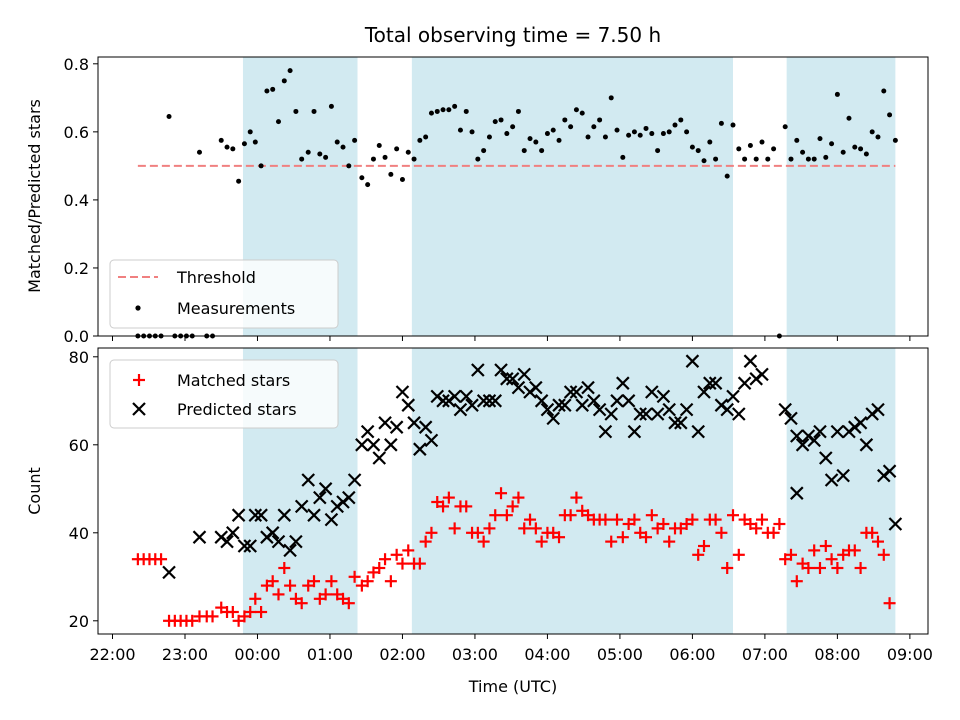 Image resolution: width=960 pixels, height=720 pixels. What do you see at coordinates (76, 336) in the screenshot?
I see `y-tick-label: 0.0` at bounding box center [76, 336].